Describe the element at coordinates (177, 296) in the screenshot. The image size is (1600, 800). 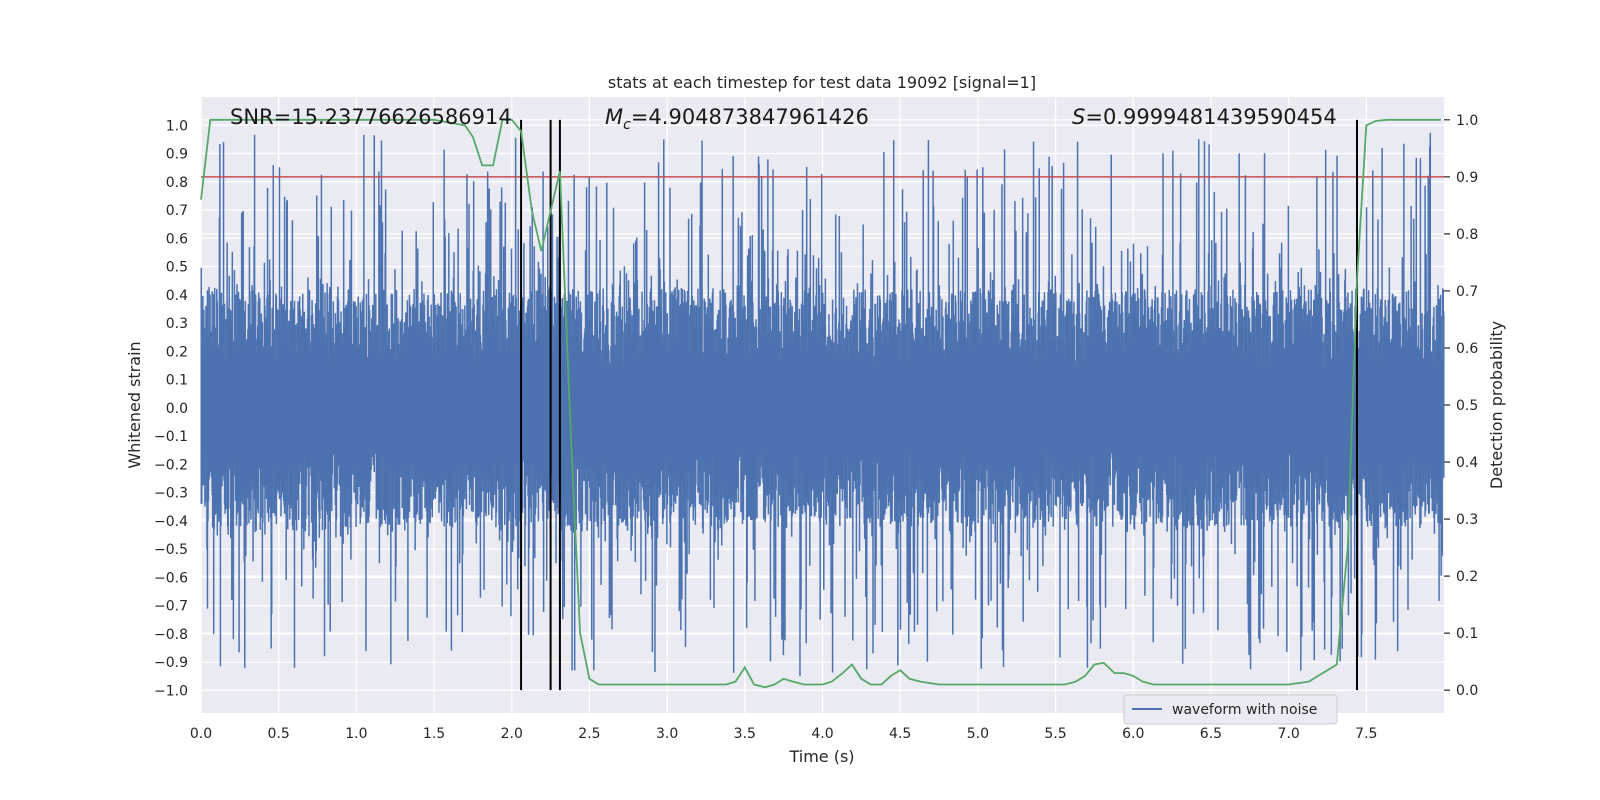
I see `left-y-tick-label: 0.4` at that location.